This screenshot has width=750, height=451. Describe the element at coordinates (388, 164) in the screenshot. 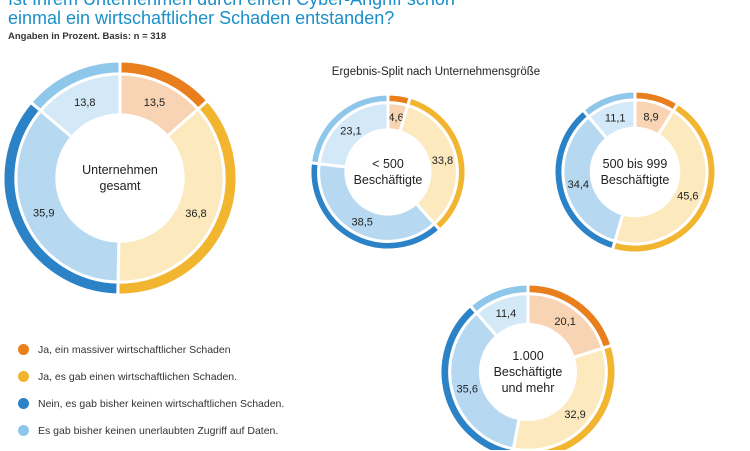

I see `center-label-line: < 500` at that location.